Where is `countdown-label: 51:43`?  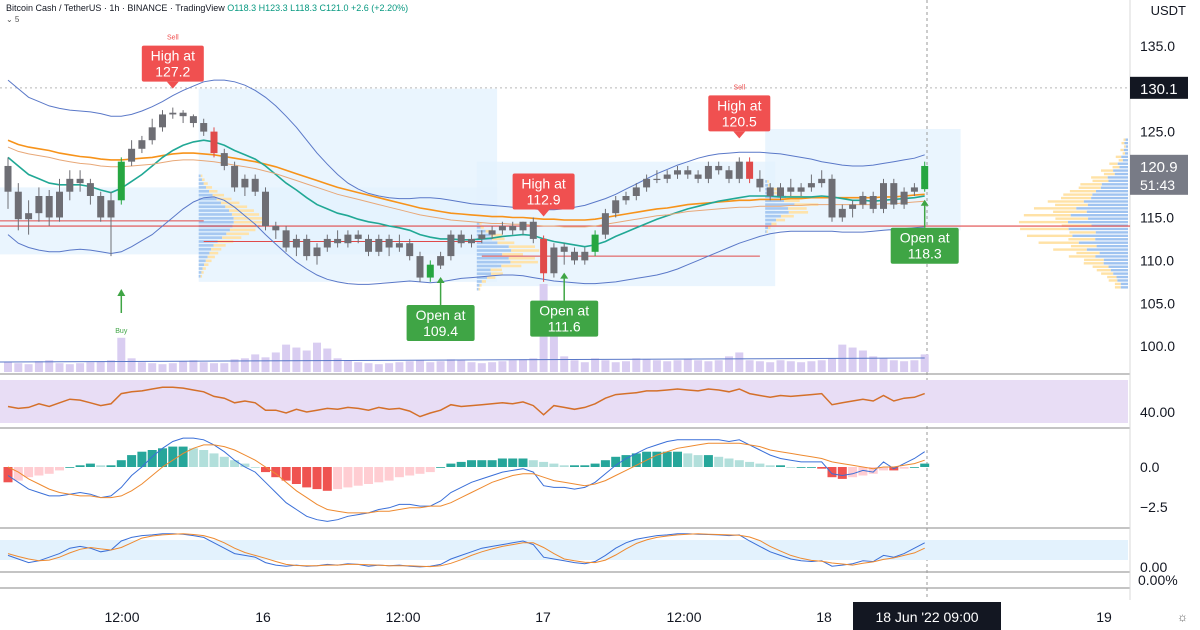 countdown-label: 51:43 is located at coordinates (1157, 185).